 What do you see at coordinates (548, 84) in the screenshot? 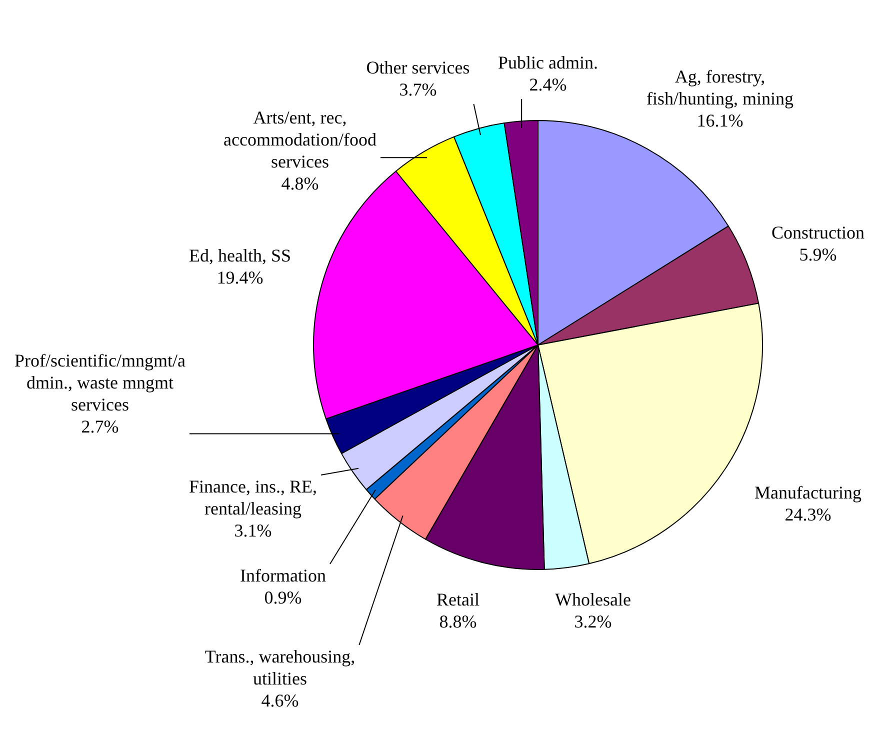
I see `data-label: 2.4%` at bounding box center [548, 84].